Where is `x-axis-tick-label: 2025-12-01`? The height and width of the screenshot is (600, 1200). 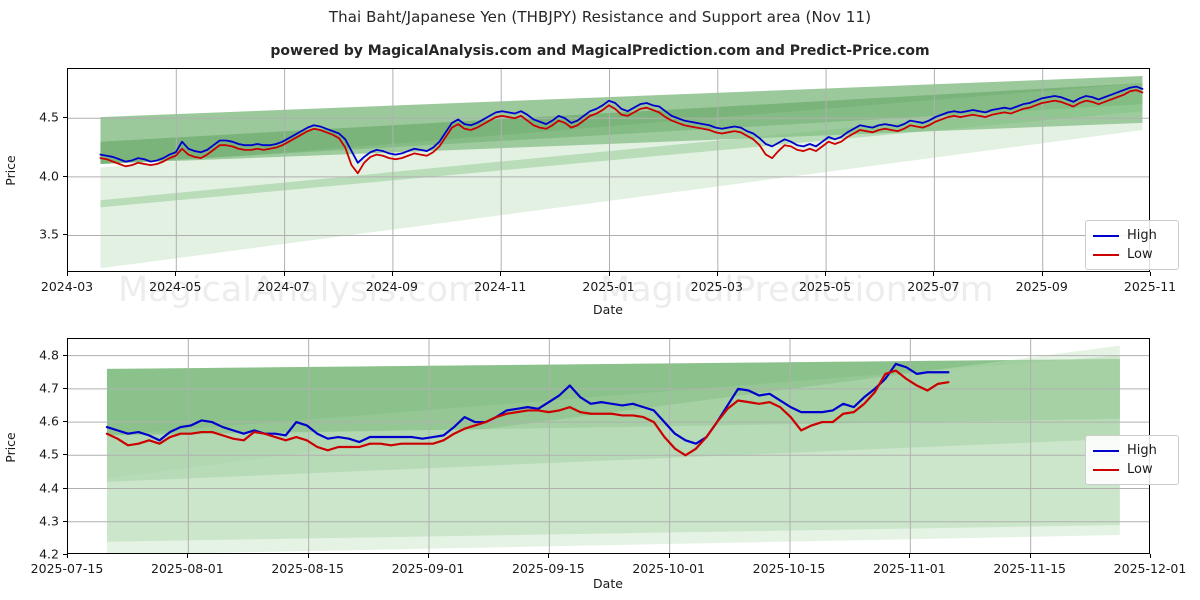 x-axis-tick-label: 2025-12-01 is located at coordinates (1150, 568).